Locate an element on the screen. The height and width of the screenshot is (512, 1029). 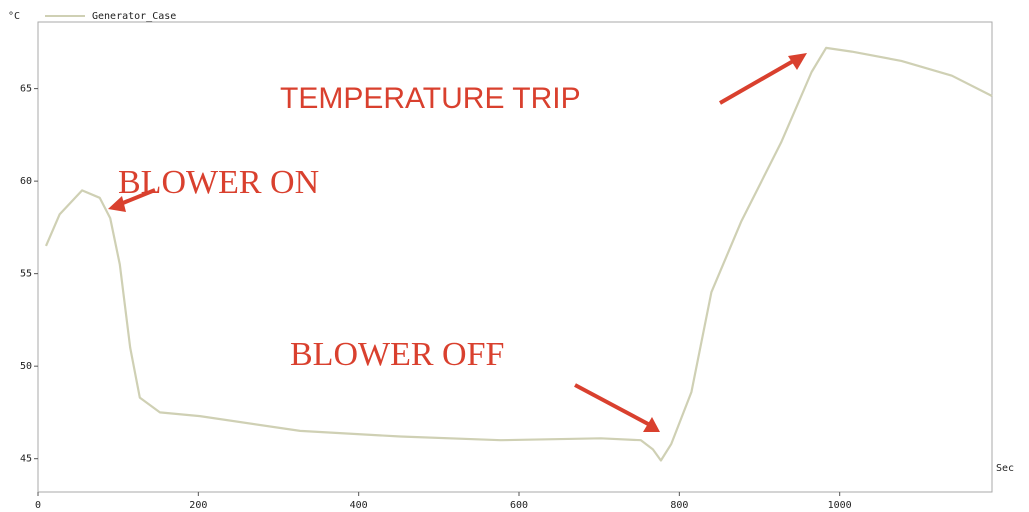
annotation: BLOWER ON is located at coordinates (218, 182).